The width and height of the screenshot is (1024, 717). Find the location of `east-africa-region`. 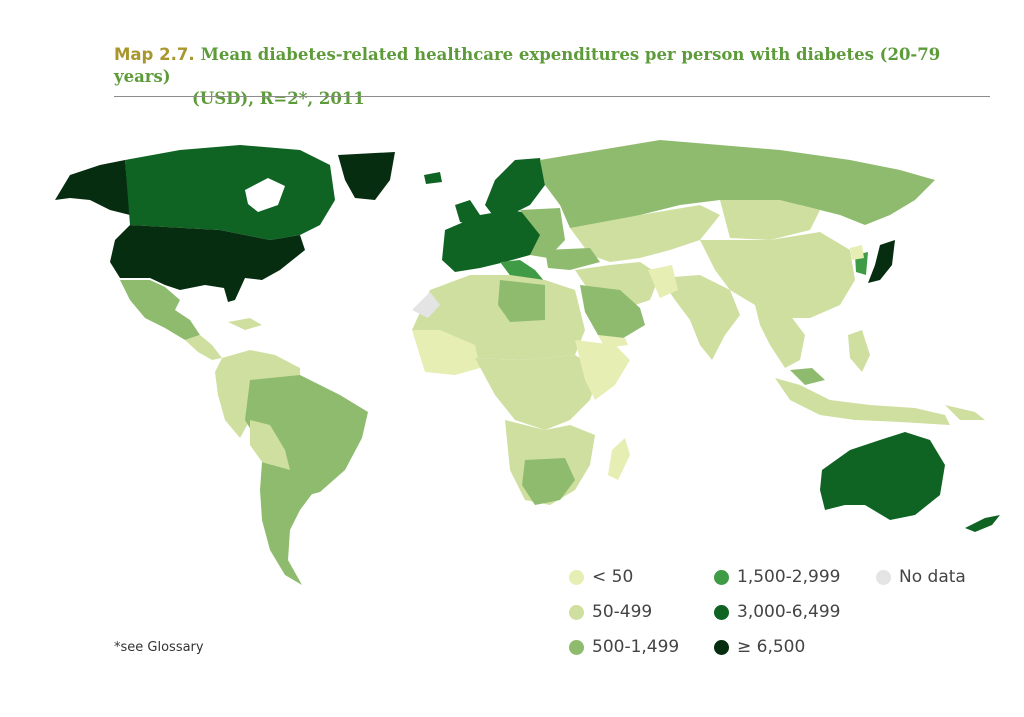

east-africa-region is located at coordinates (602, 370).